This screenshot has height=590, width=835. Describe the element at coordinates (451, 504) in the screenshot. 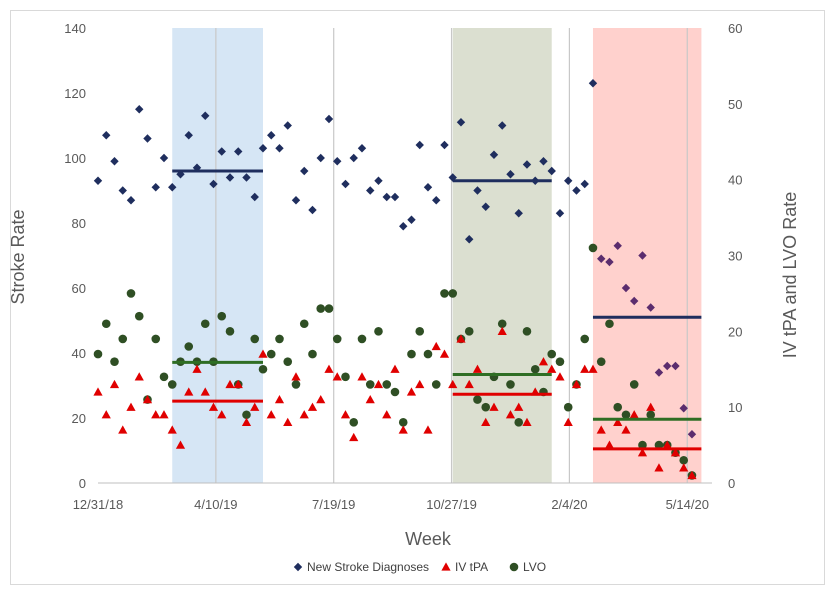

I see `x-tick-label: 10/27/19` at that location.